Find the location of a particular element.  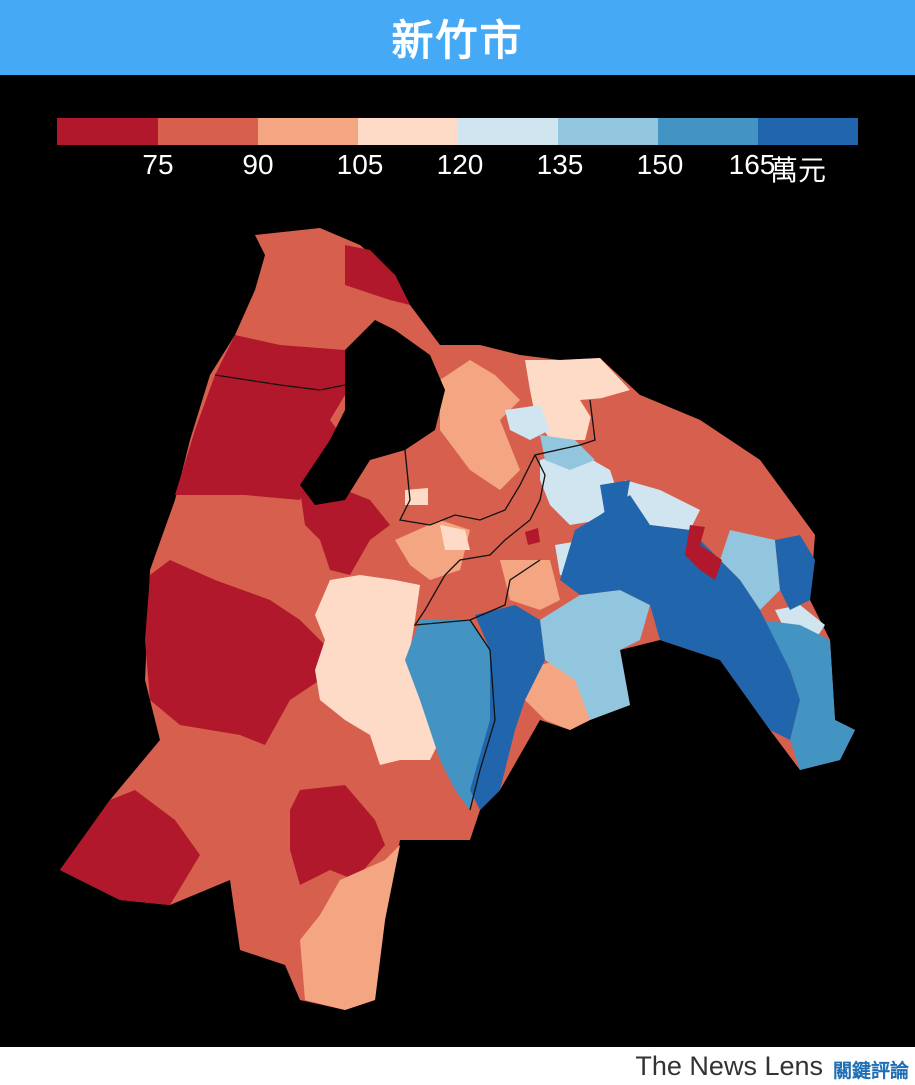

map-region-west-mid is located at coordinates (345, 532).